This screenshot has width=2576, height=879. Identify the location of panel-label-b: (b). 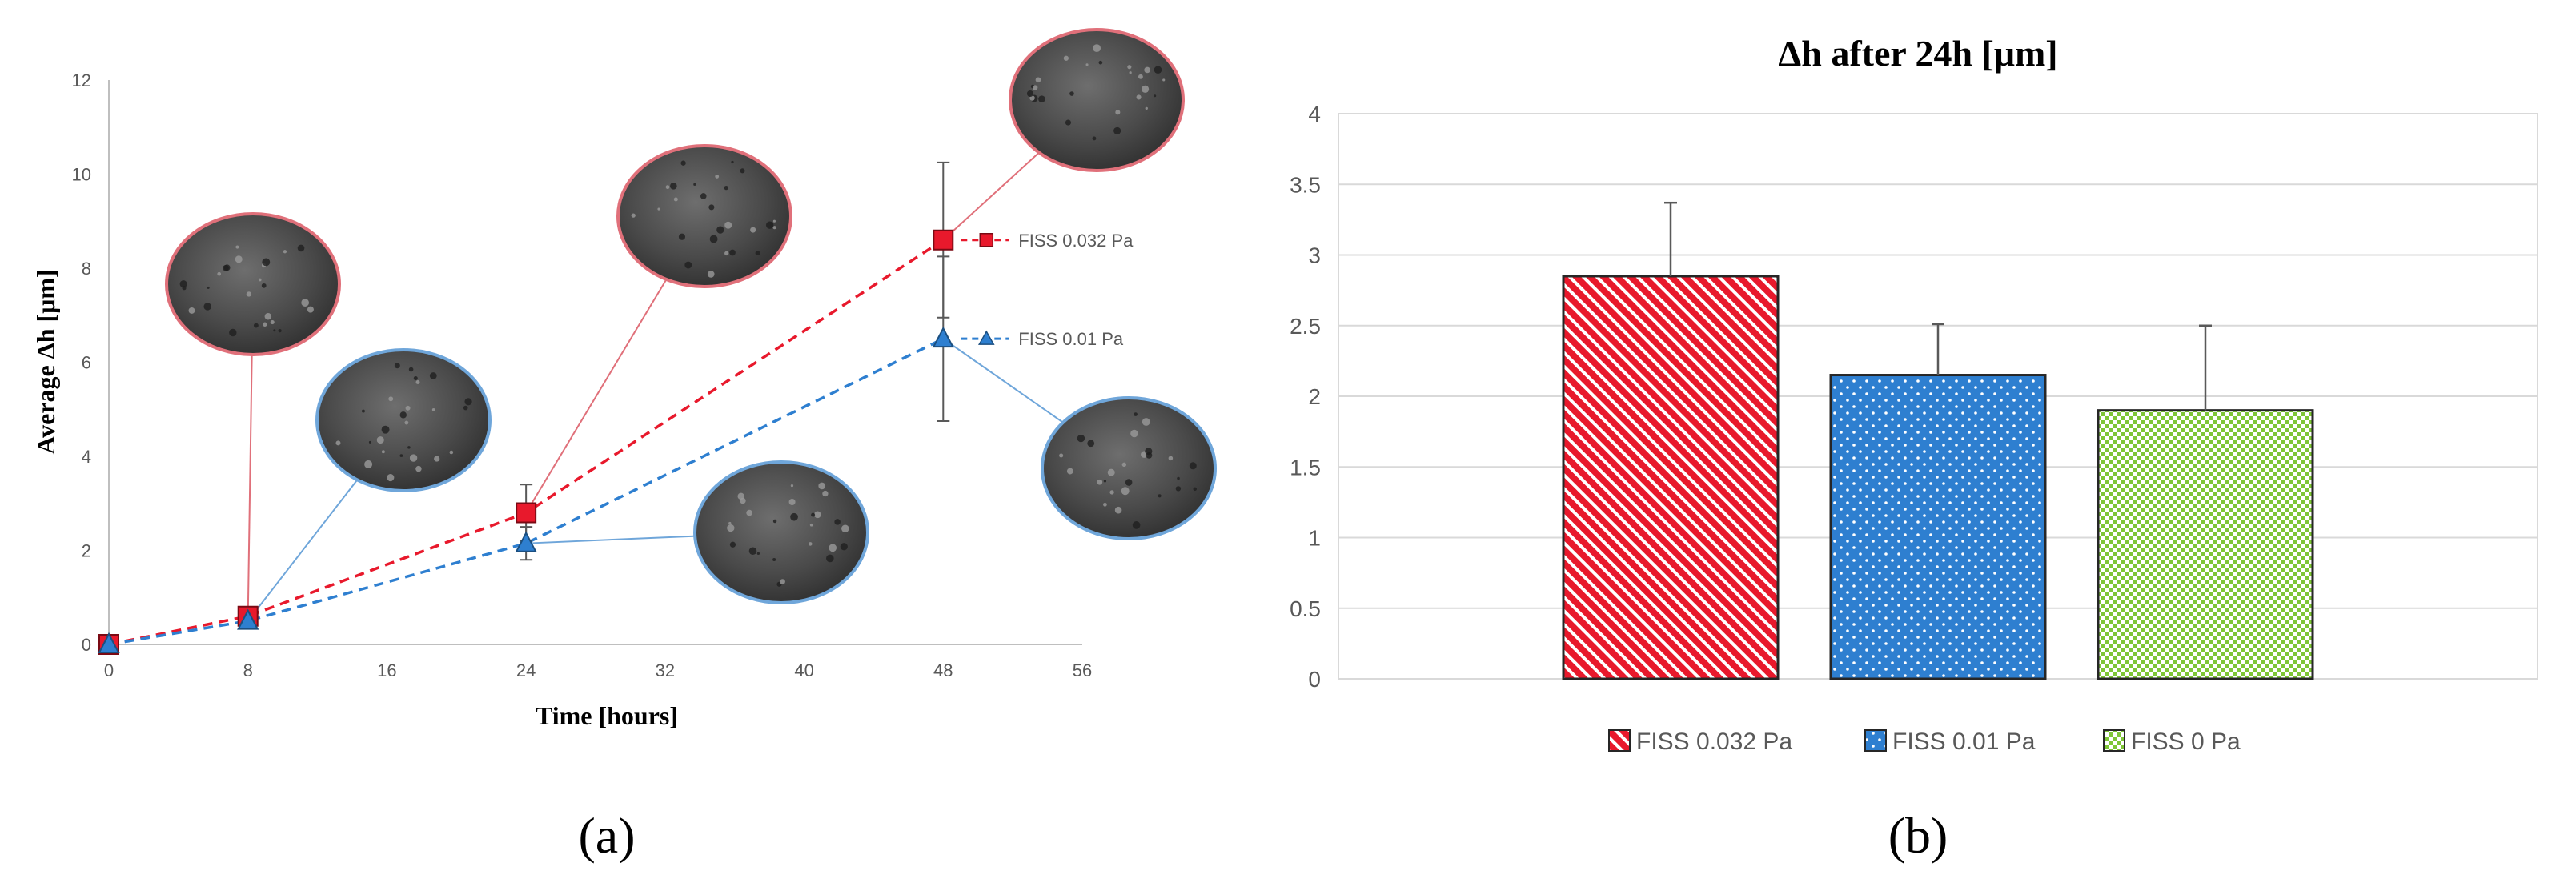
(1918, 835).